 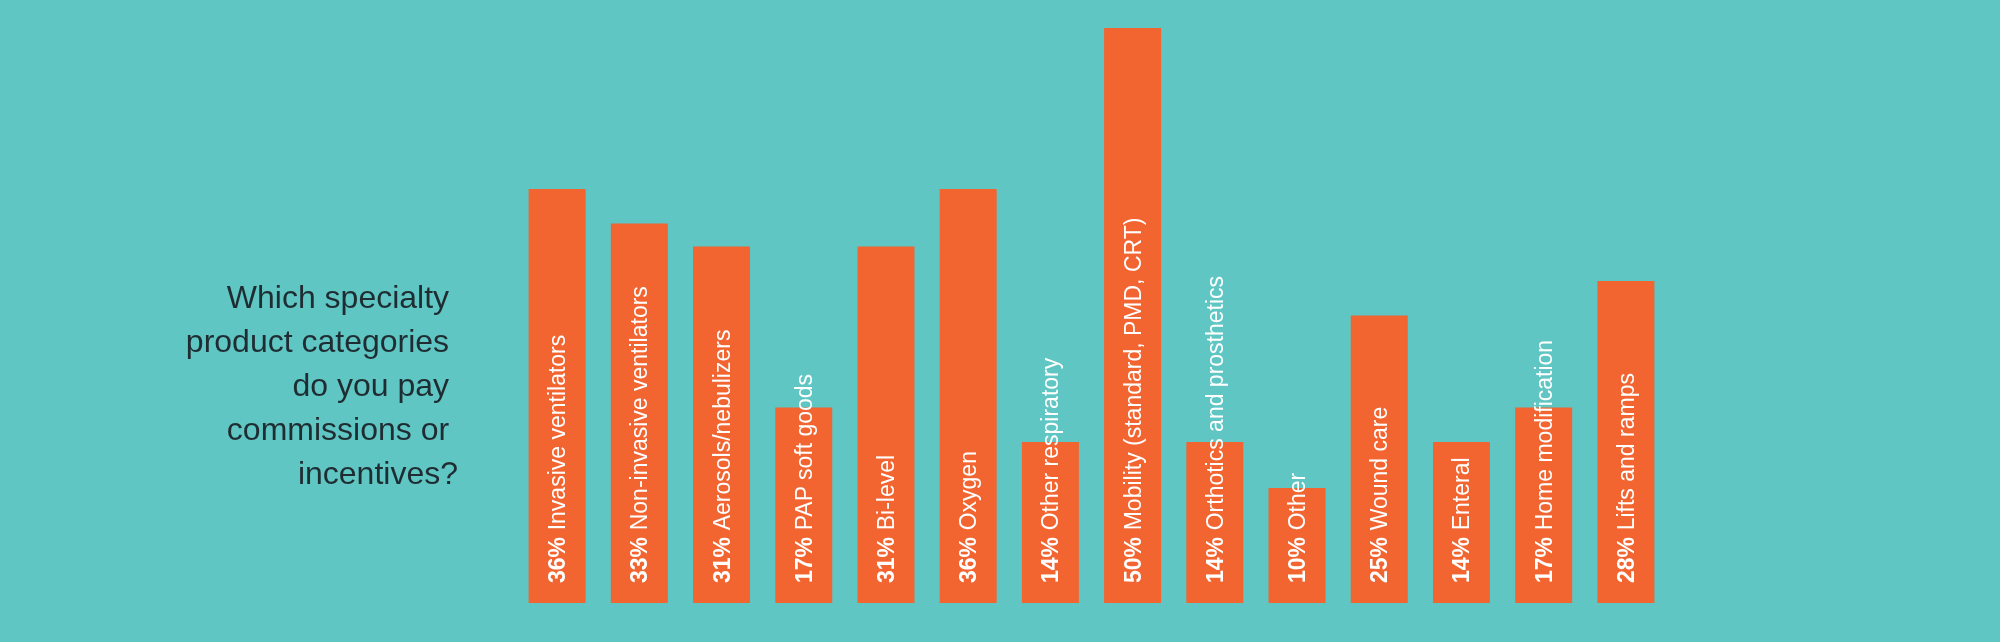 What do you see at coordinates (1379, 559) in the screenshot?
I see `data-label: 25%` at bounding box center [1379, 559].